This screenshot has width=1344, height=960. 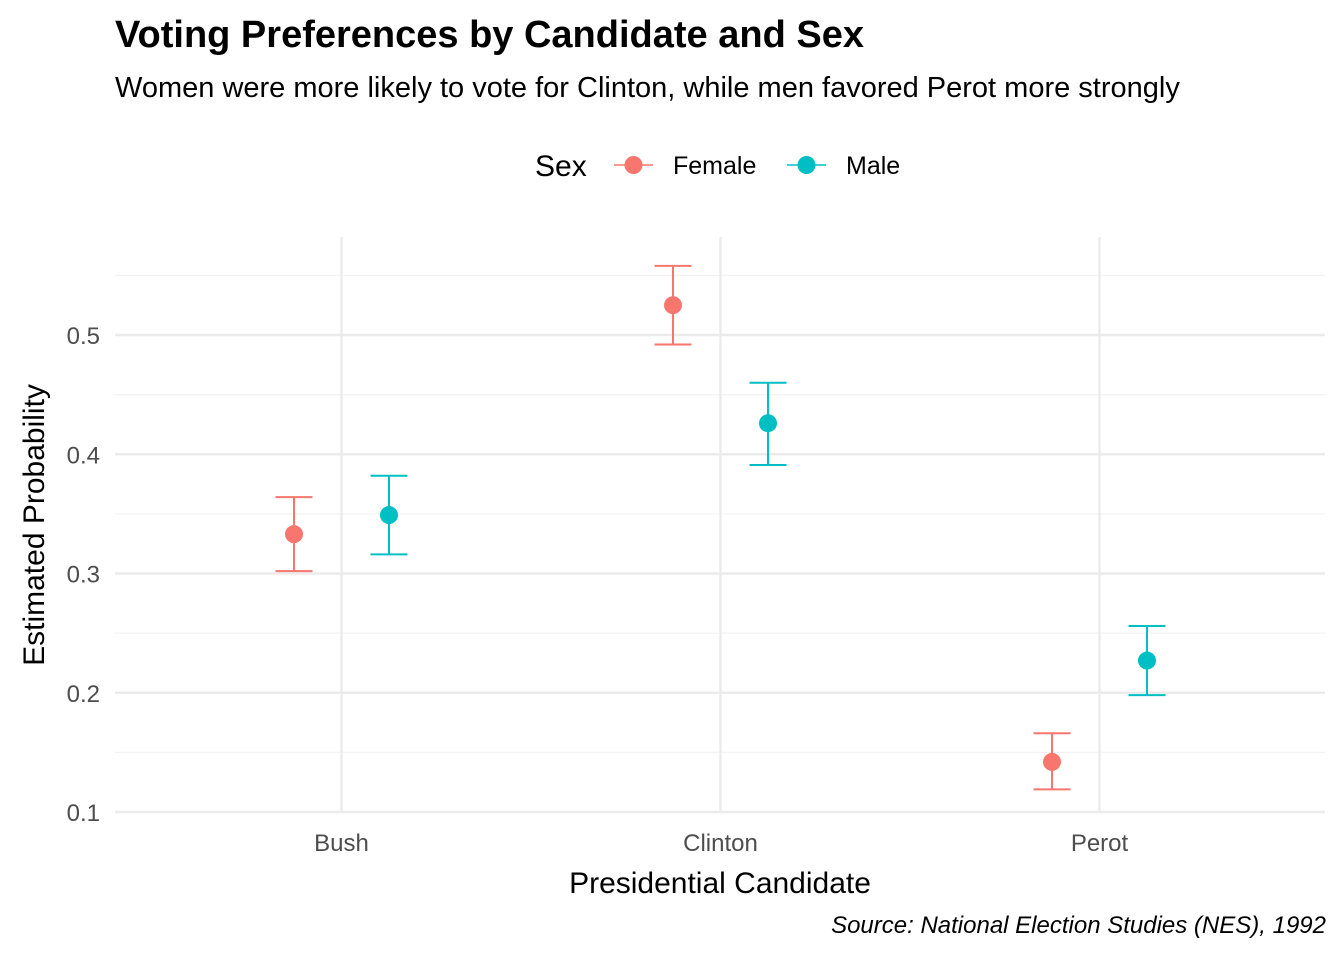 What do you see at coordinates (83, 813) in the screenshot?
I see `y-tick-label: 0.1` at bounding box center [83, 813].